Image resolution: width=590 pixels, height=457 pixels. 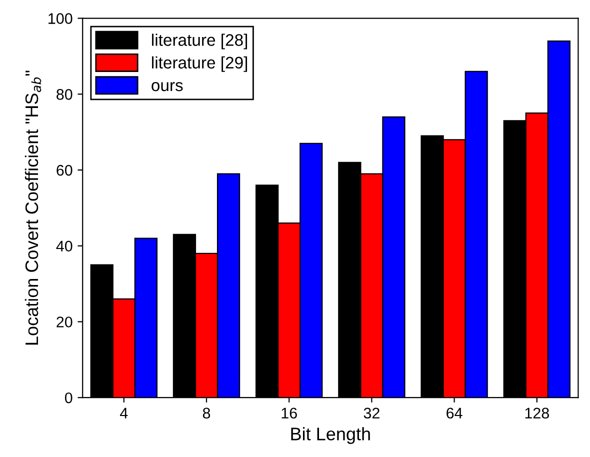 What do you see at coordinates (330, 435) in the screenshot?
I see `x-axis-title: Bit Length` at bounding box center [330, 435].